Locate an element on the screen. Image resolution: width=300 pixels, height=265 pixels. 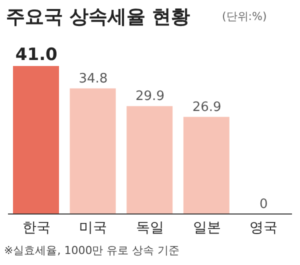
text: ※실효세율, 1000만 유로 상속 기준 is located at coordinates (92, 250).